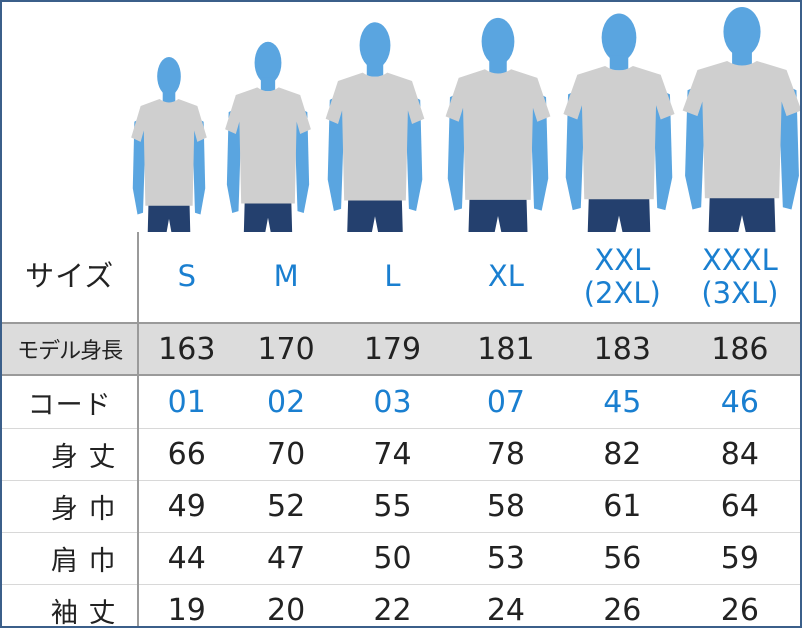  I want to click on sleeve-cell: 22, so click(392, 605).